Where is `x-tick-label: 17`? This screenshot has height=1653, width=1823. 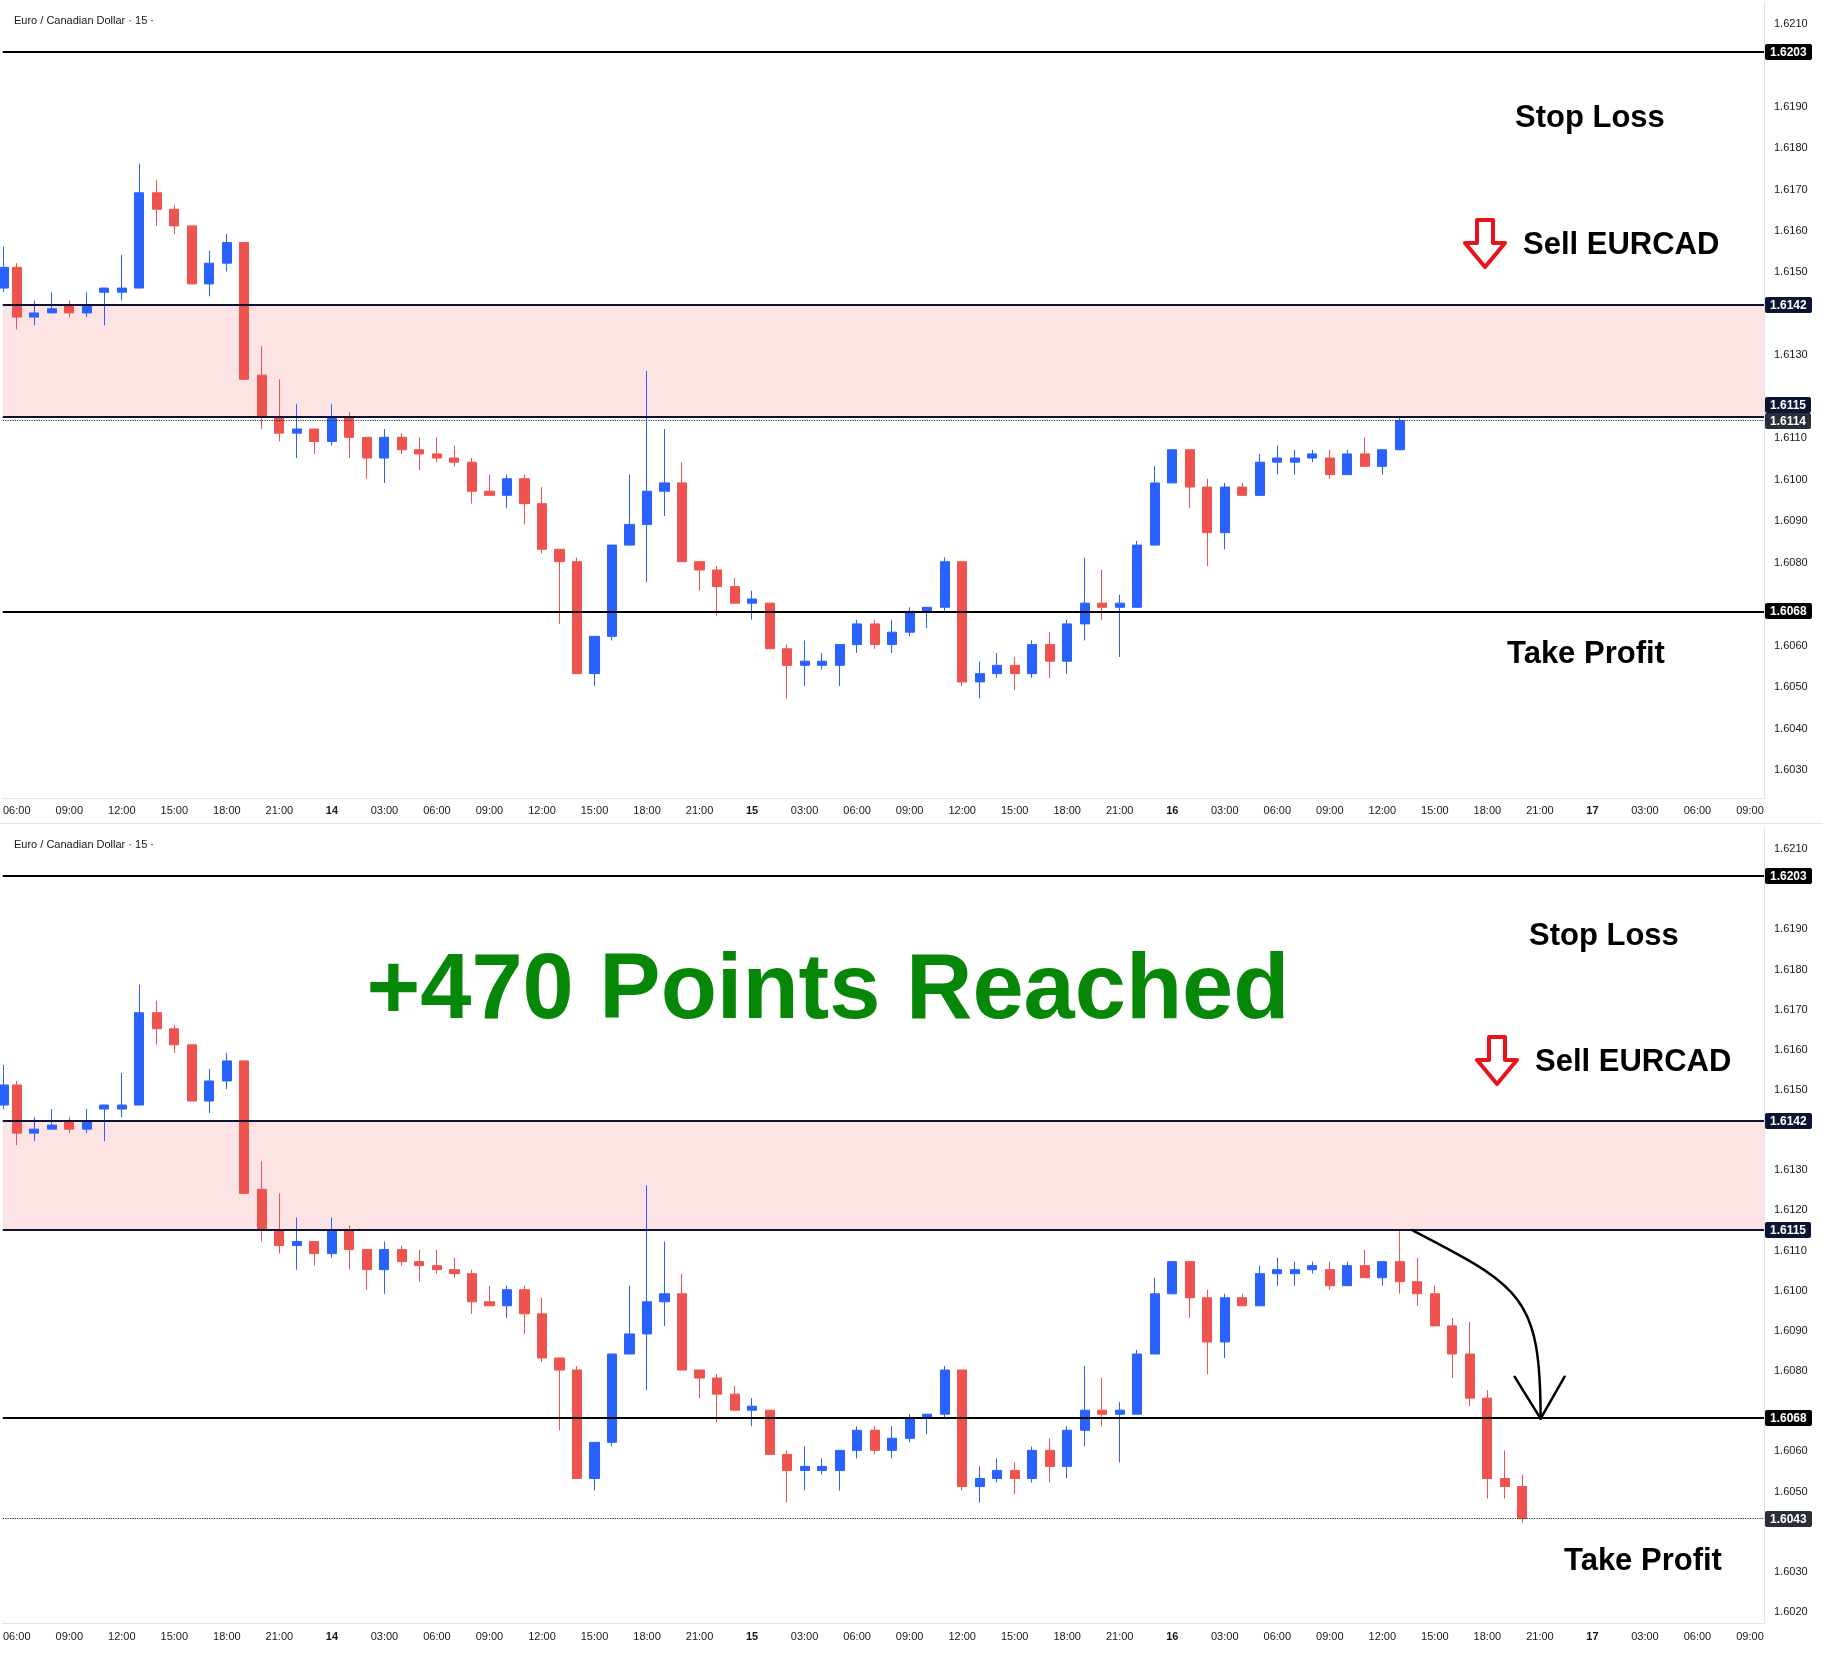
x-tick-label: 17 is located at coordinates (1592, 809).